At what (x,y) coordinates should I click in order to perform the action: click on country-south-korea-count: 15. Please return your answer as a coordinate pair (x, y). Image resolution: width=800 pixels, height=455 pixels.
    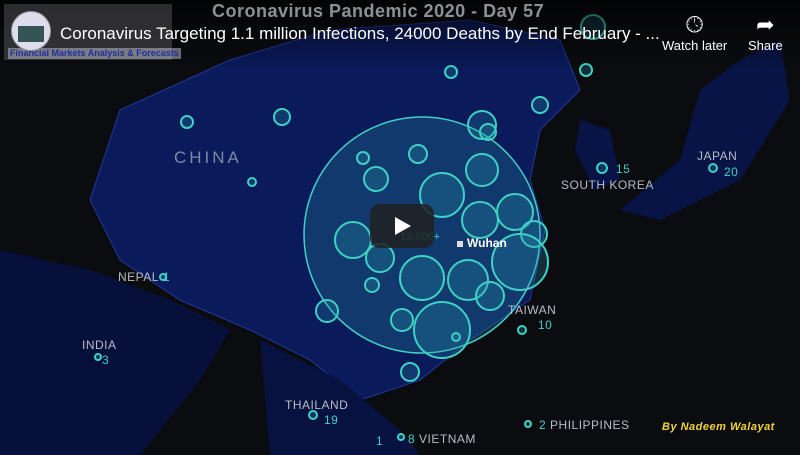
    Looking at the image, I should click on (623, 169).